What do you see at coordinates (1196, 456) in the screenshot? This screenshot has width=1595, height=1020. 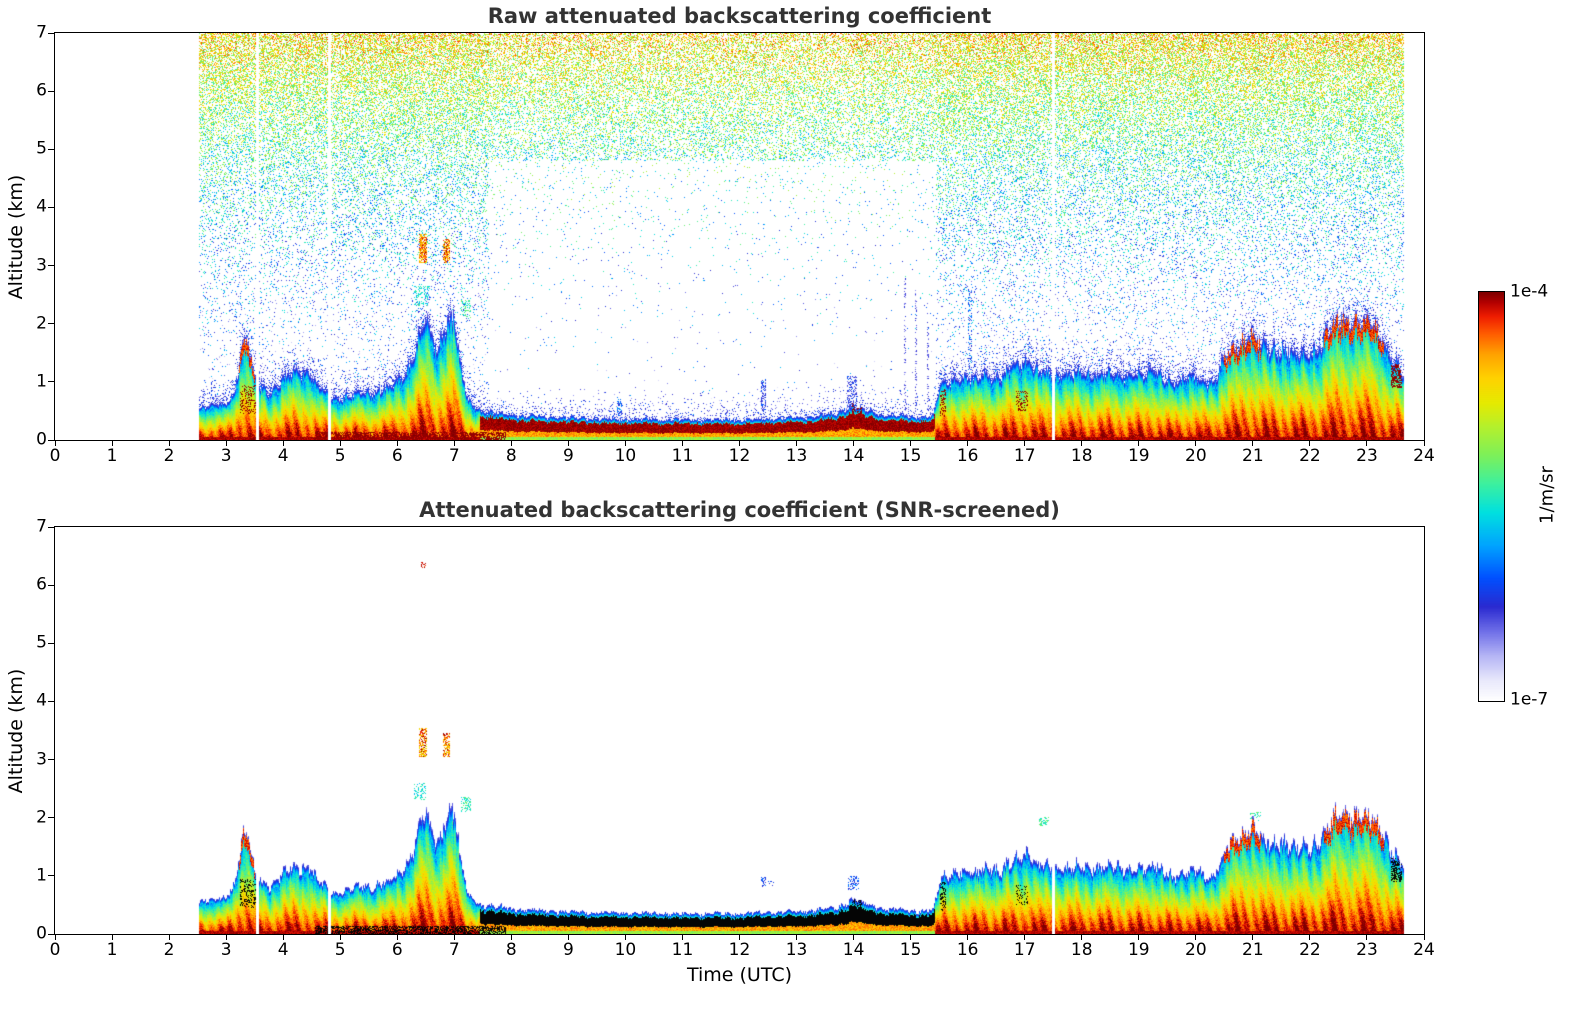 I see `x-tick-label: 20` at bounding box center [1196, 456].